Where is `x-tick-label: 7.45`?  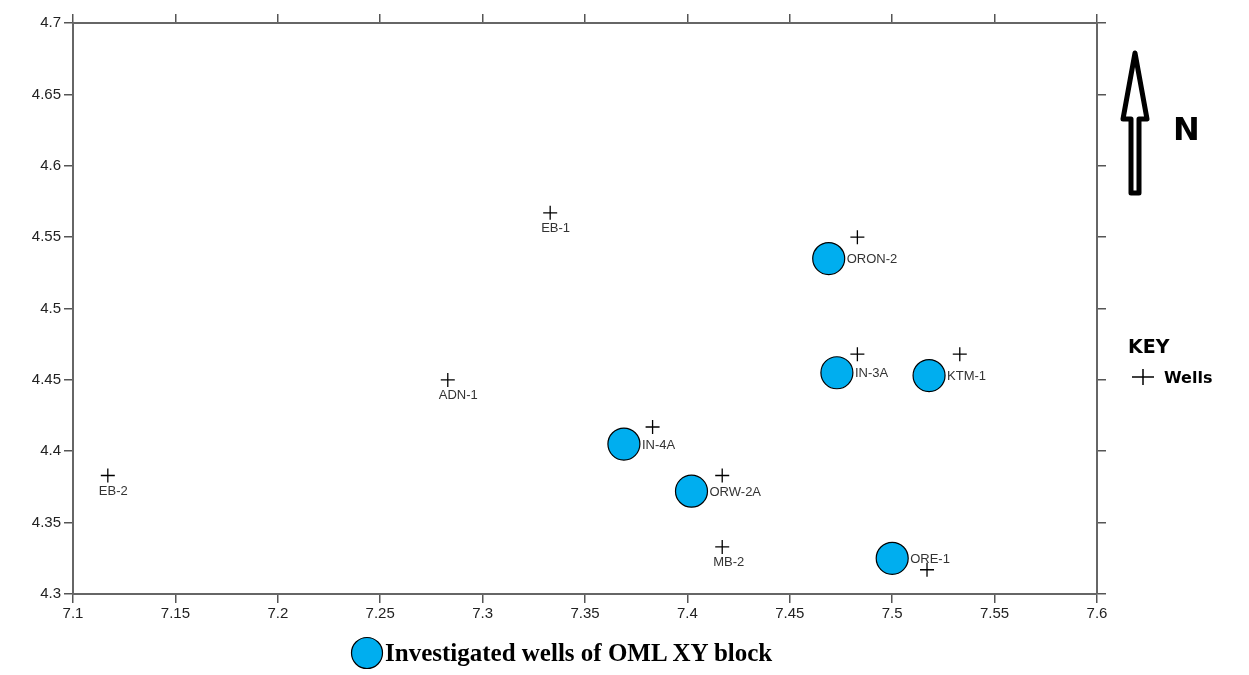 x-tick-label: 7.45 is located at coordinates (790, 613).